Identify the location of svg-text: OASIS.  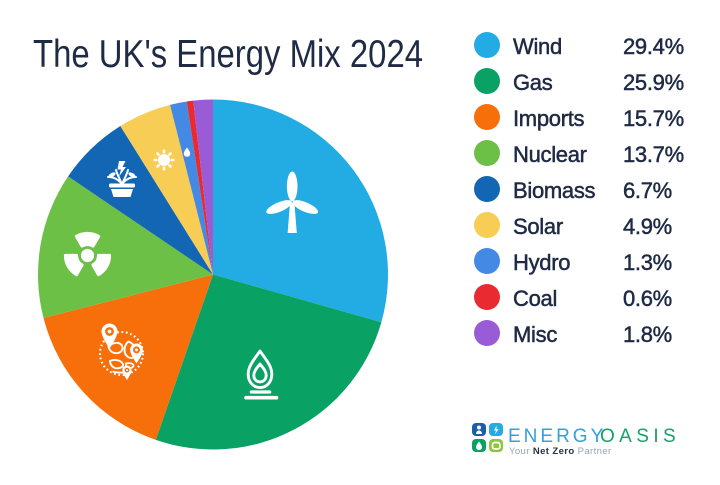
(640, 436).